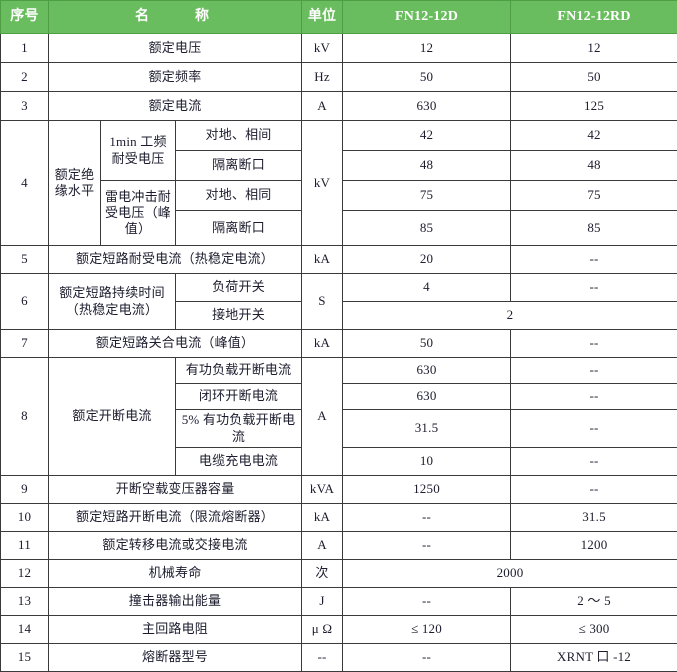 This screenshot has height=672, width=677. I want to click on row-name: 额定短路关合电流（峰值）, so click(175, 344).